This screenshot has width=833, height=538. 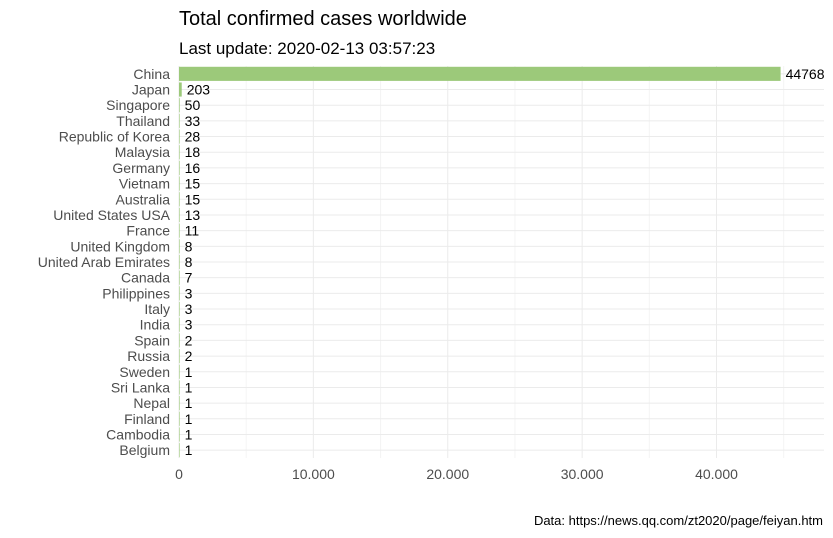 I want to click on value-label: 7, so click(x=189, y=278).